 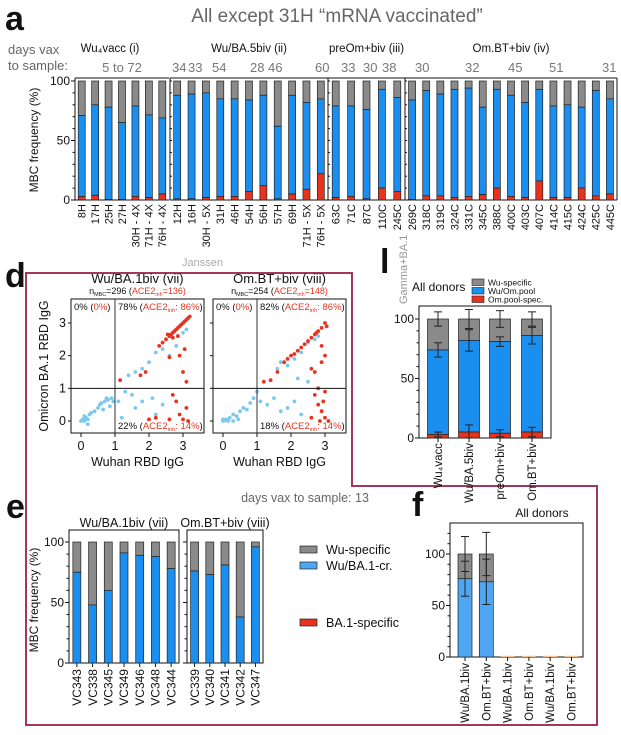 What do you see at coordinates (329, 307) in the screenshot?
I see `text-part: : 86%` at bounding box center [329, 307].